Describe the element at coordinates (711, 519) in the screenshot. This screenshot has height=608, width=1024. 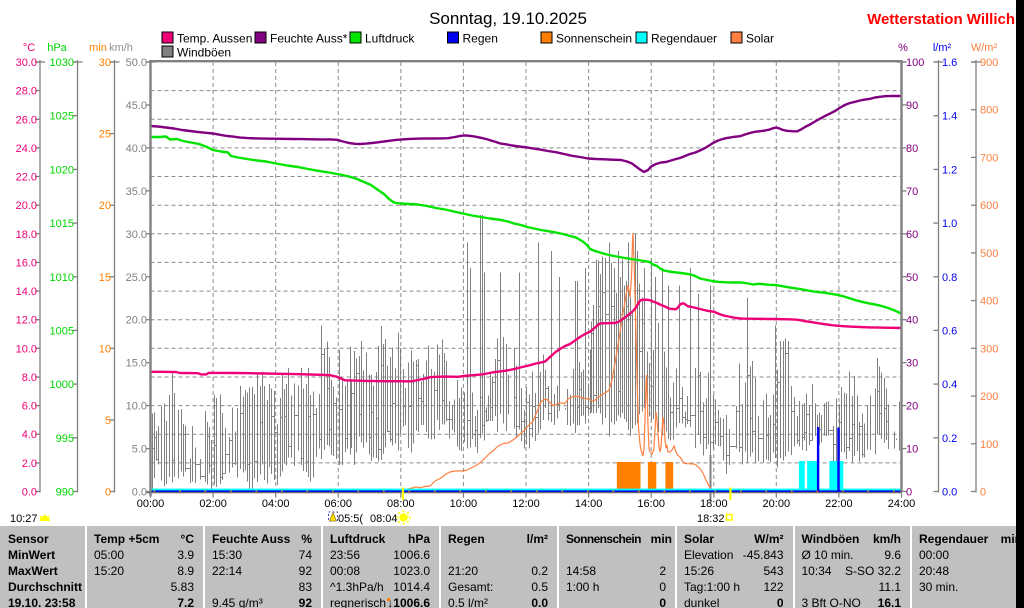
I see `svg-text: 18:32` at that location.